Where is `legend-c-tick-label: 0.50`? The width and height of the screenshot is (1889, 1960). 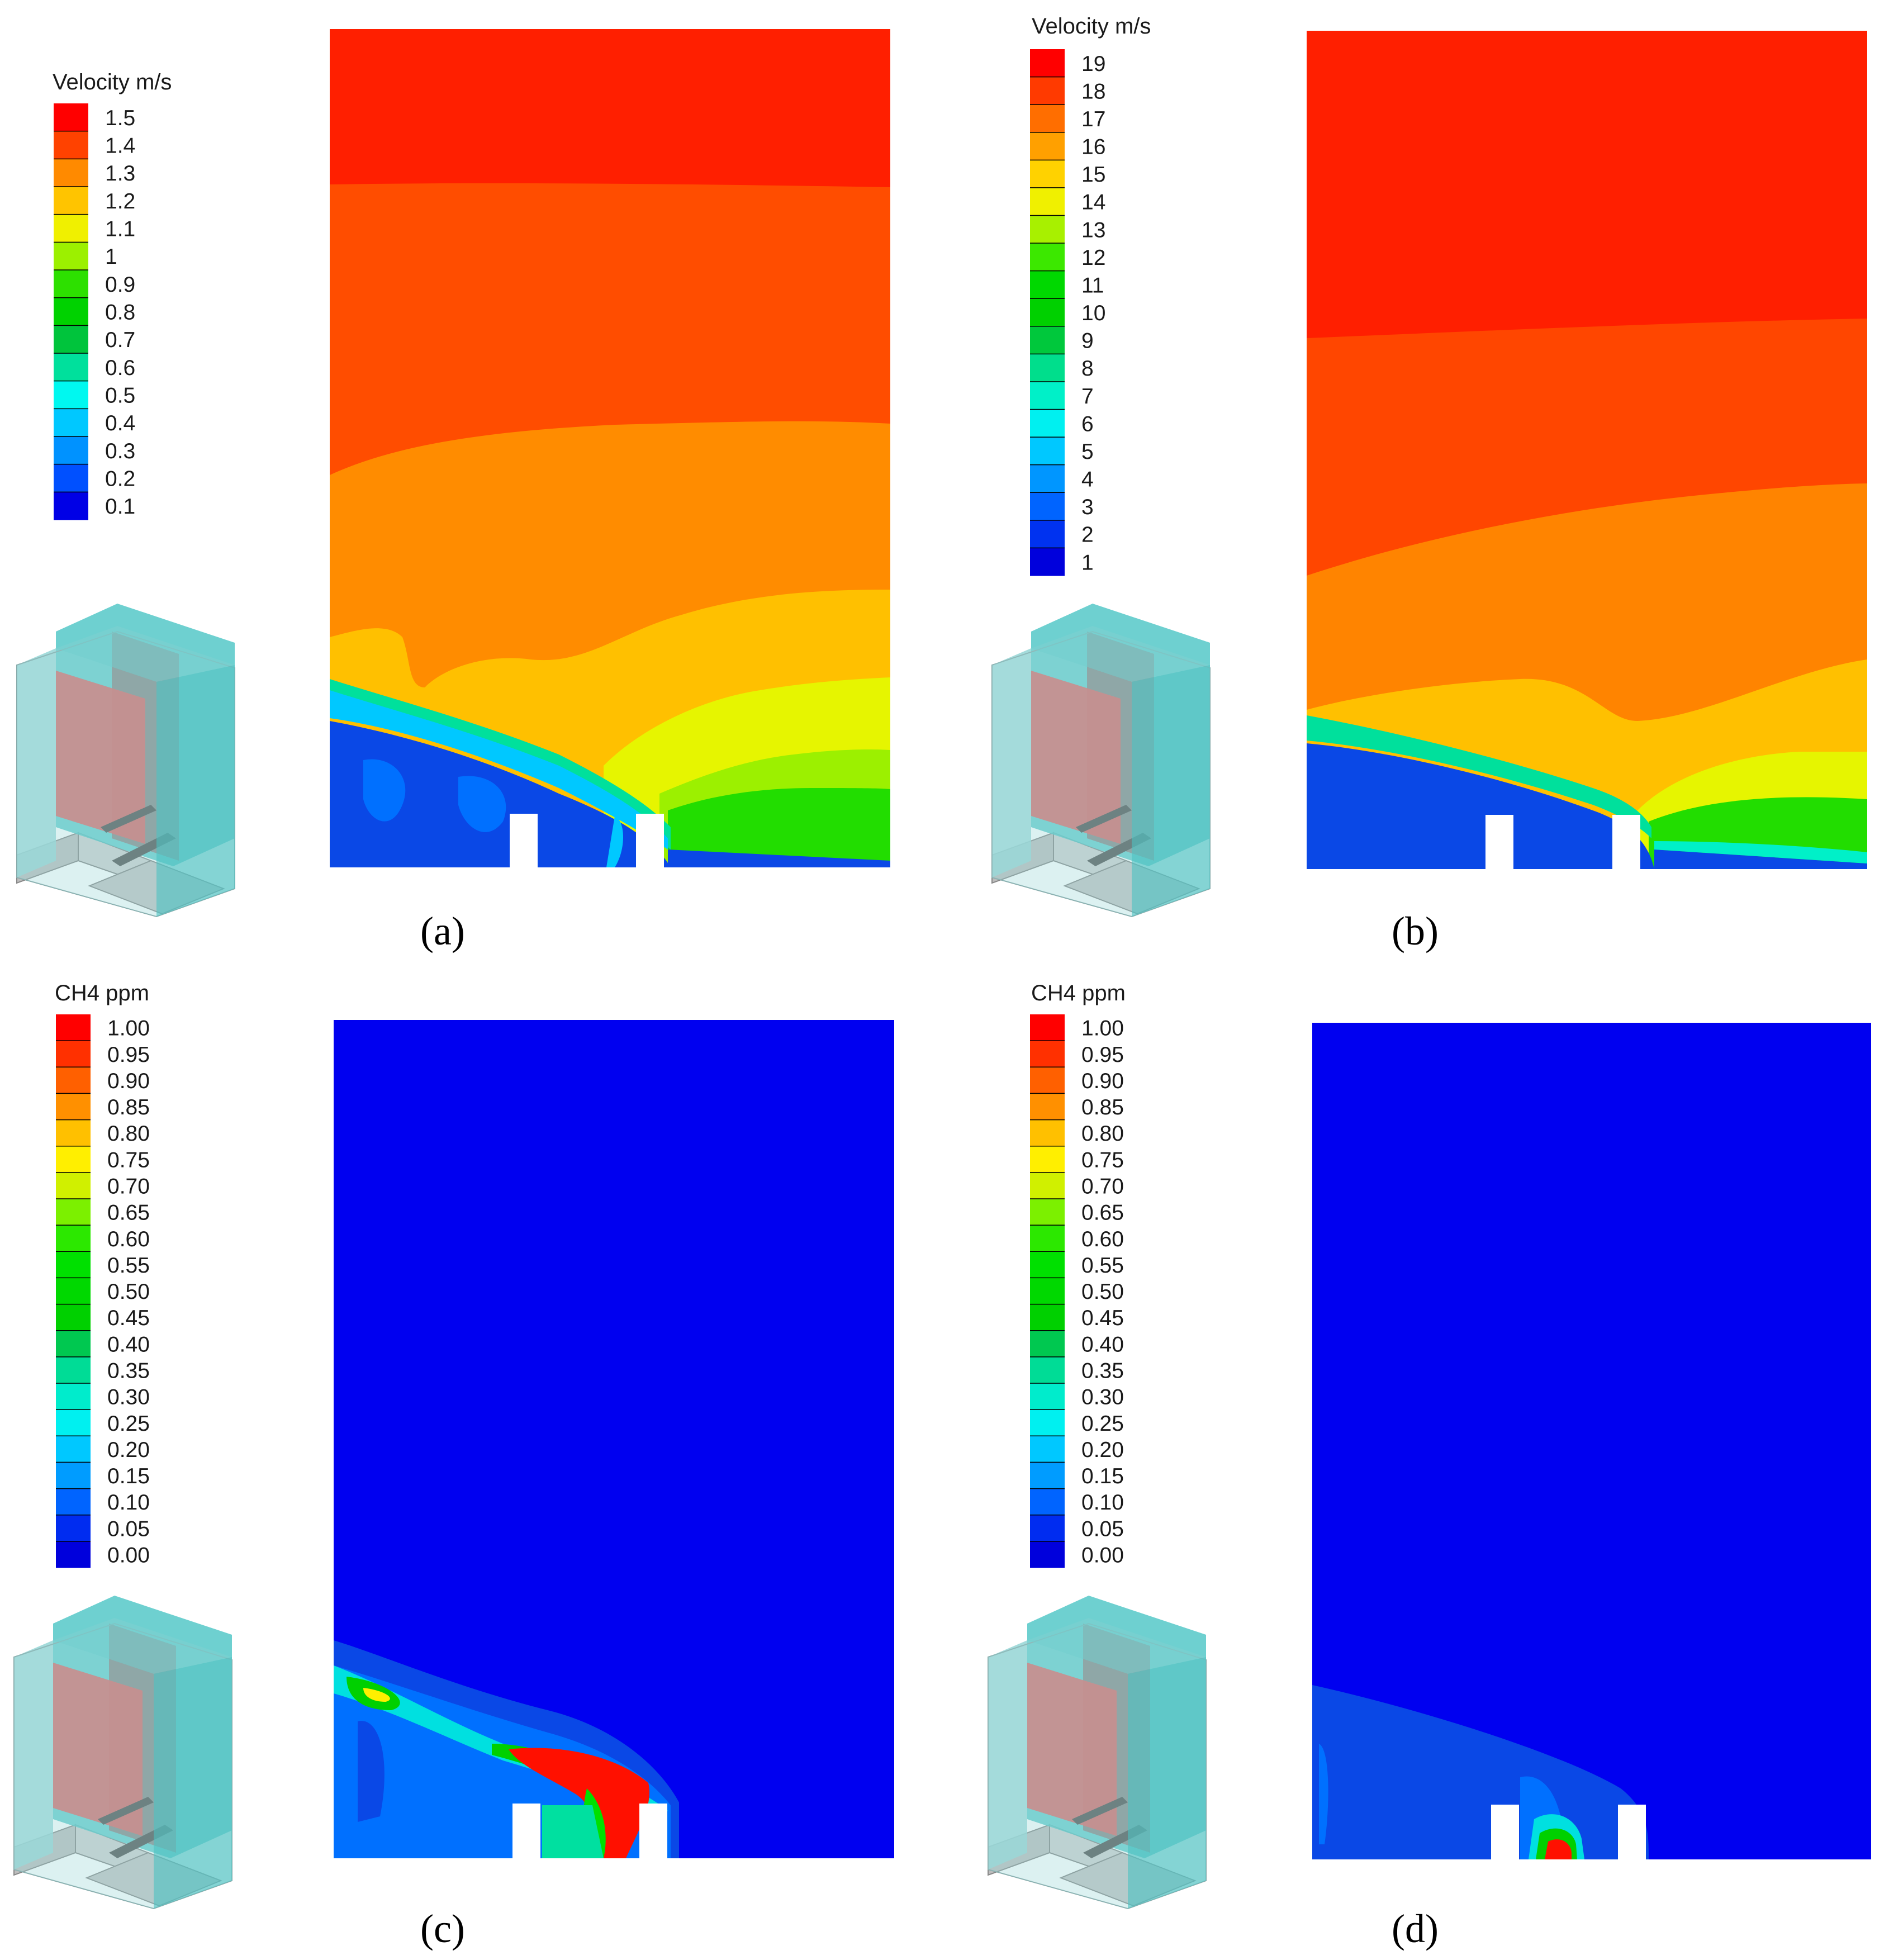 legend-c-tick-label: 0.50 is located at coordinates (128, 1292).